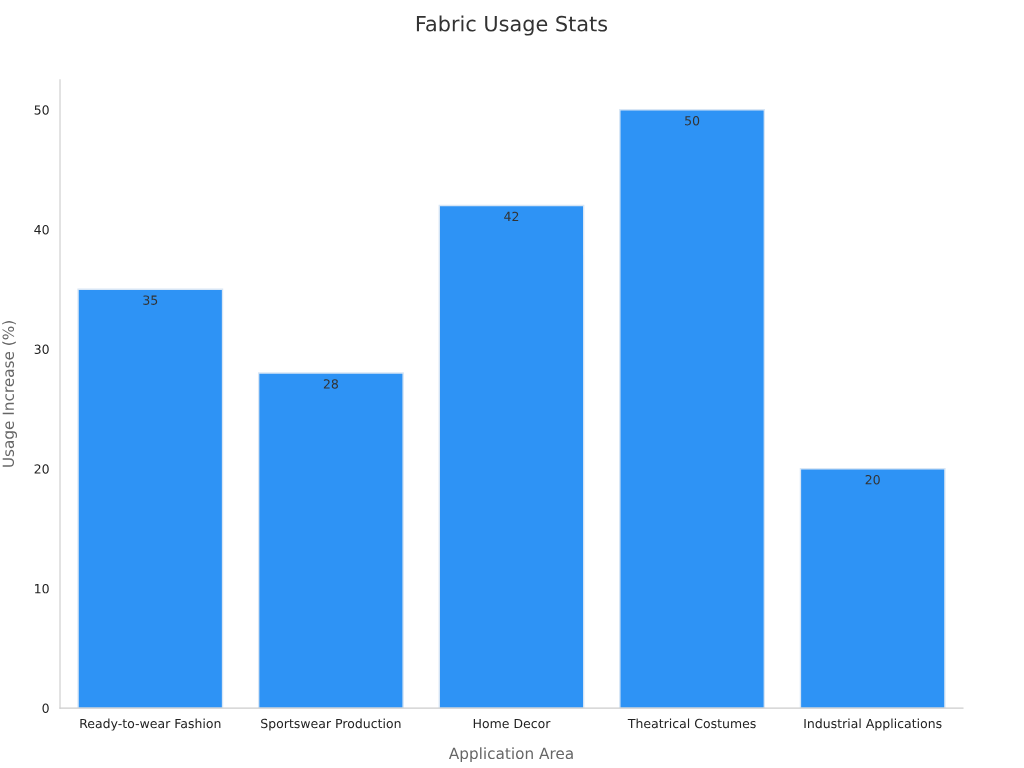 This screenshot has height=768, width=1024. I want to click on data-label: 35, so click(150, 300).